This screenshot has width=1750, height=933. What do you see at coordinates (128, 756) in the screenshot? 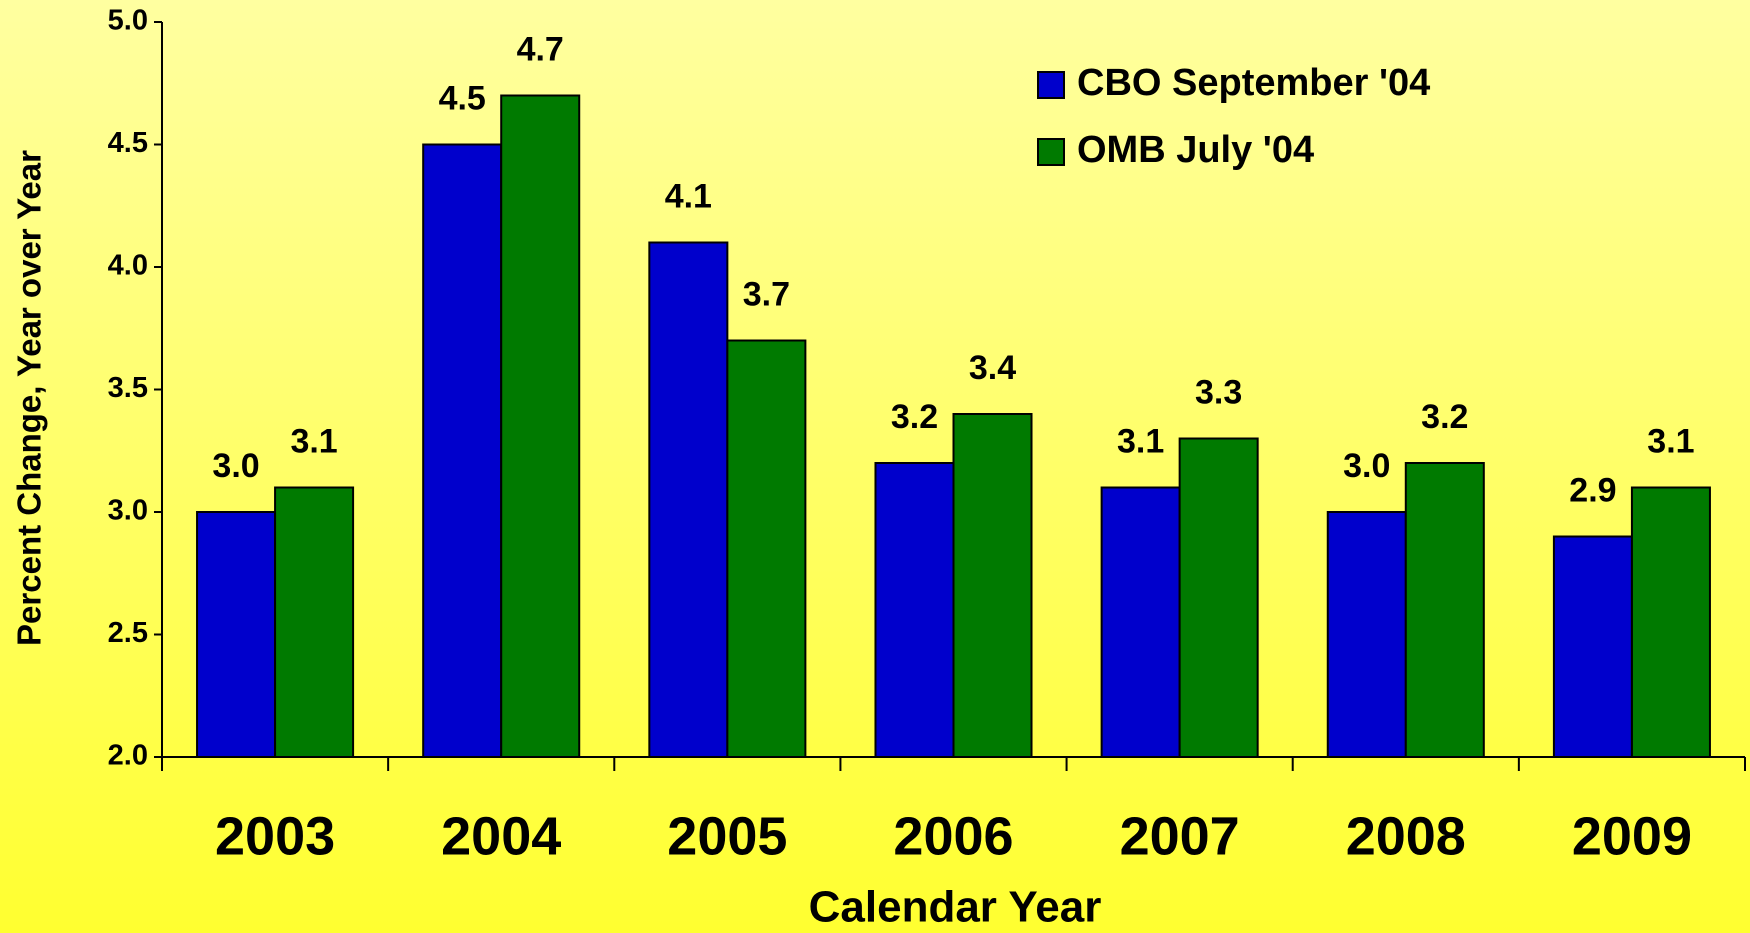
I see `y-tick-label: 2.0` at bounding box center [128, 756].